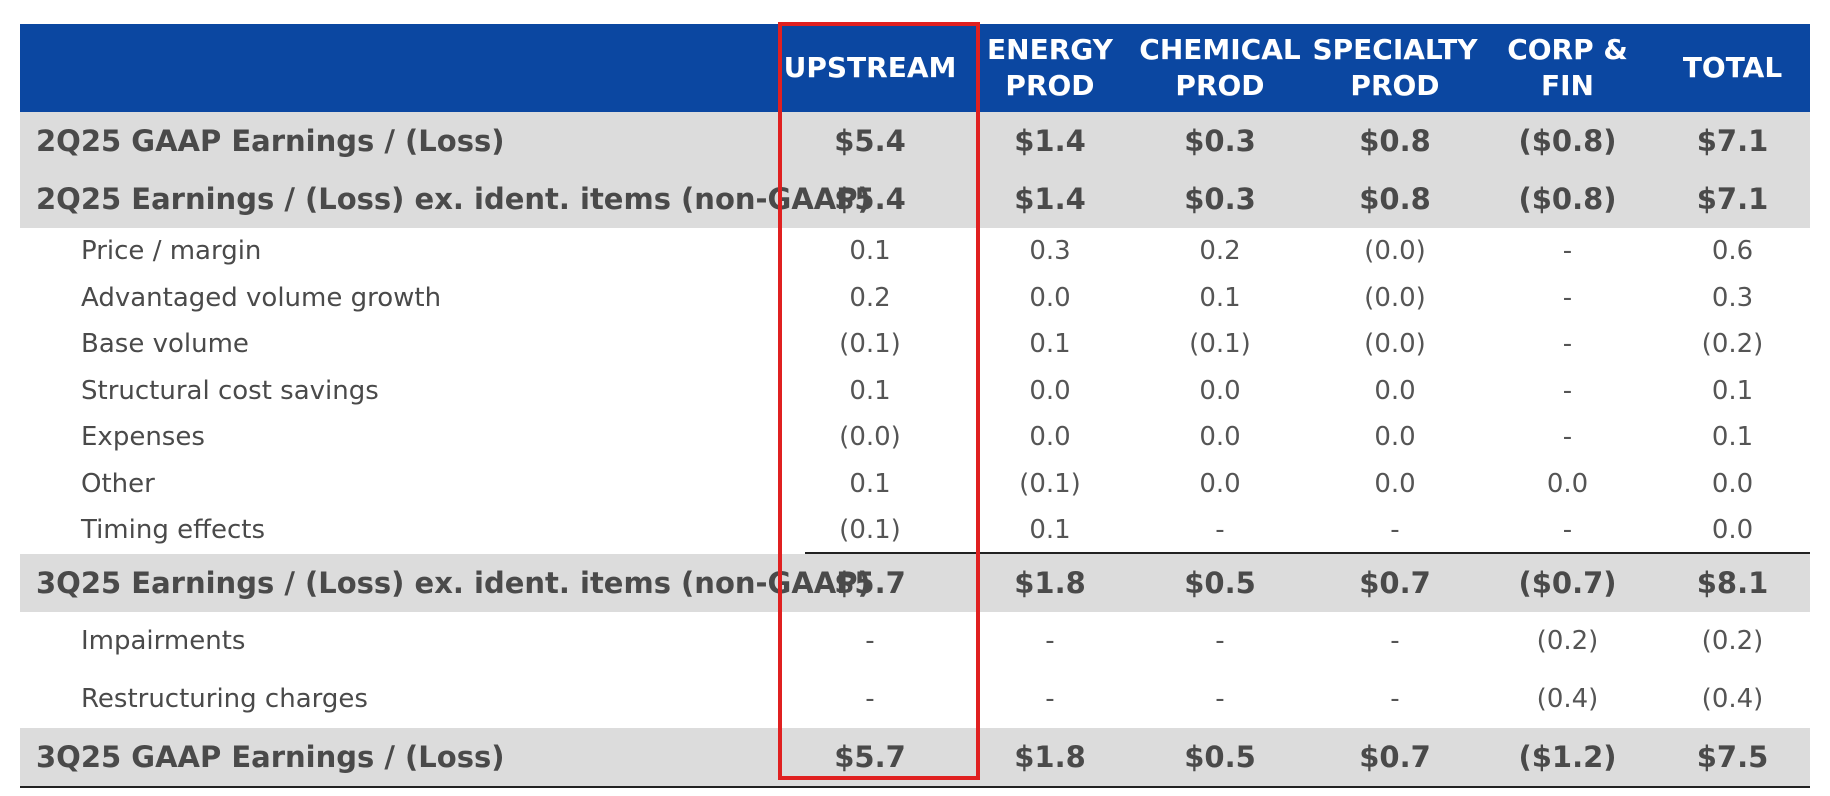 This screenshot has height=796, width=1830. What do you see at coordinates (163, 641) in the screenshot?
I see `row-label: Impairments` at bounding box center [163, 641].